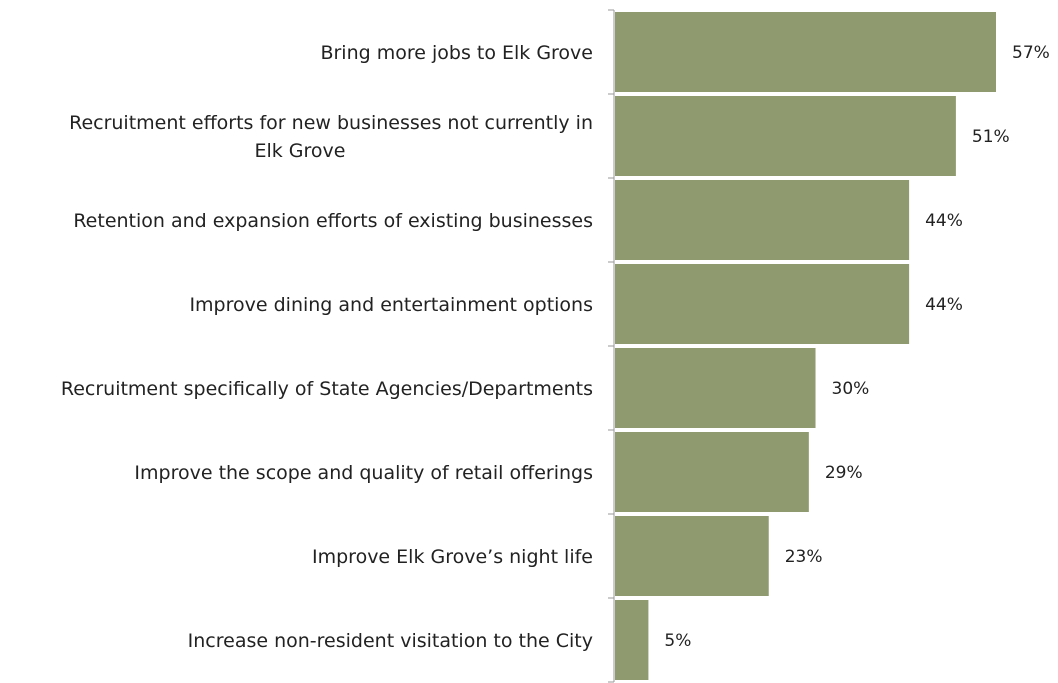 This screenshot has width=1058, height=683. Describe the element at coordinates (611, 346) in the screenshot. I see `category-axis` at that location.